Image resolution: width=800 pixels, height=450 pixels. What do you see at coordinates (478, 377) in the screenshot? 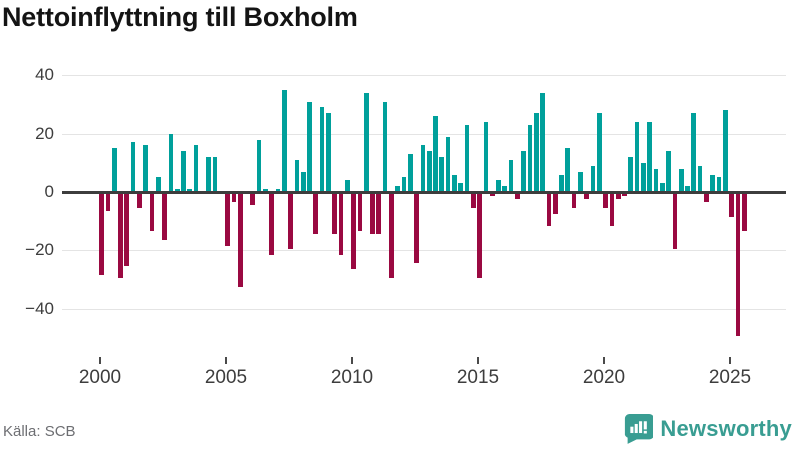
I see `x-tick-label: 2015` at bounding box center [478, 377].